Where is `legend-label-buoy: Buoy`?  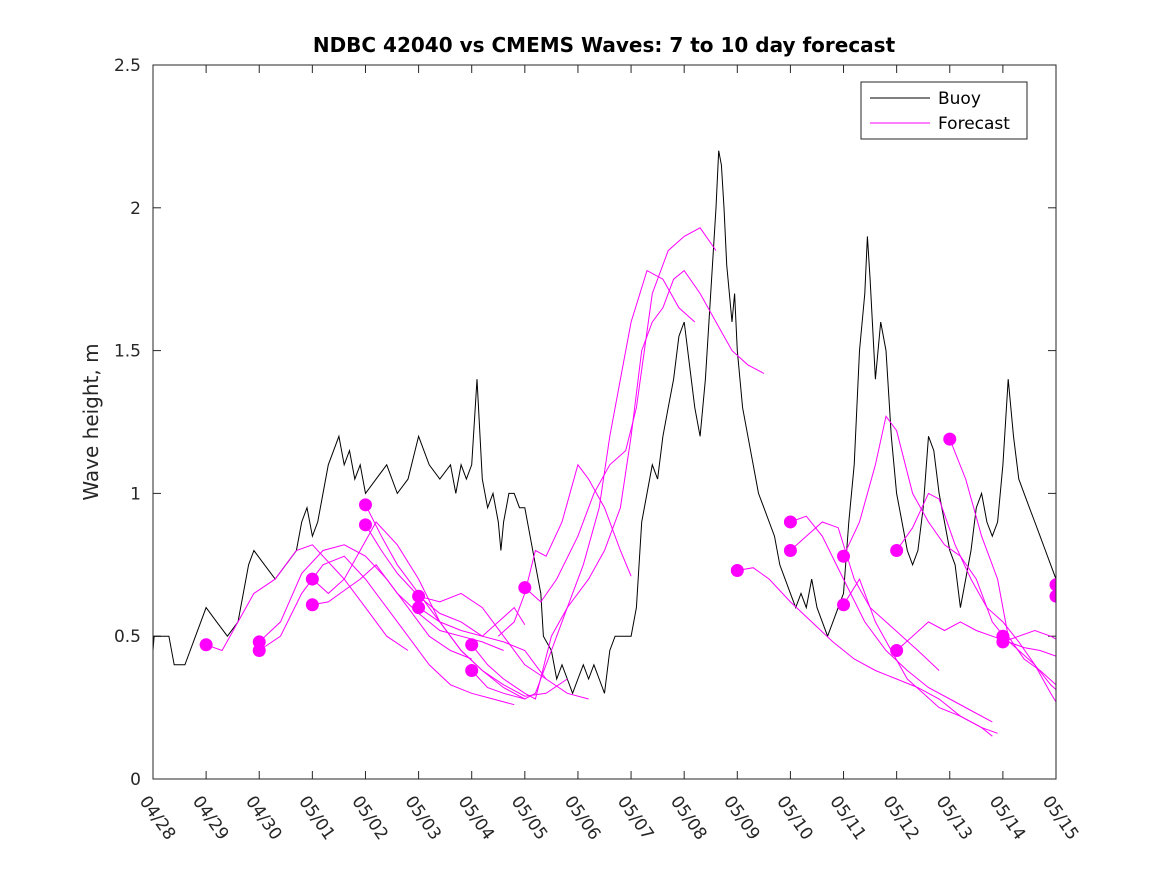 legend-label-buoy: Buoy is located at coordinates (959, 99).